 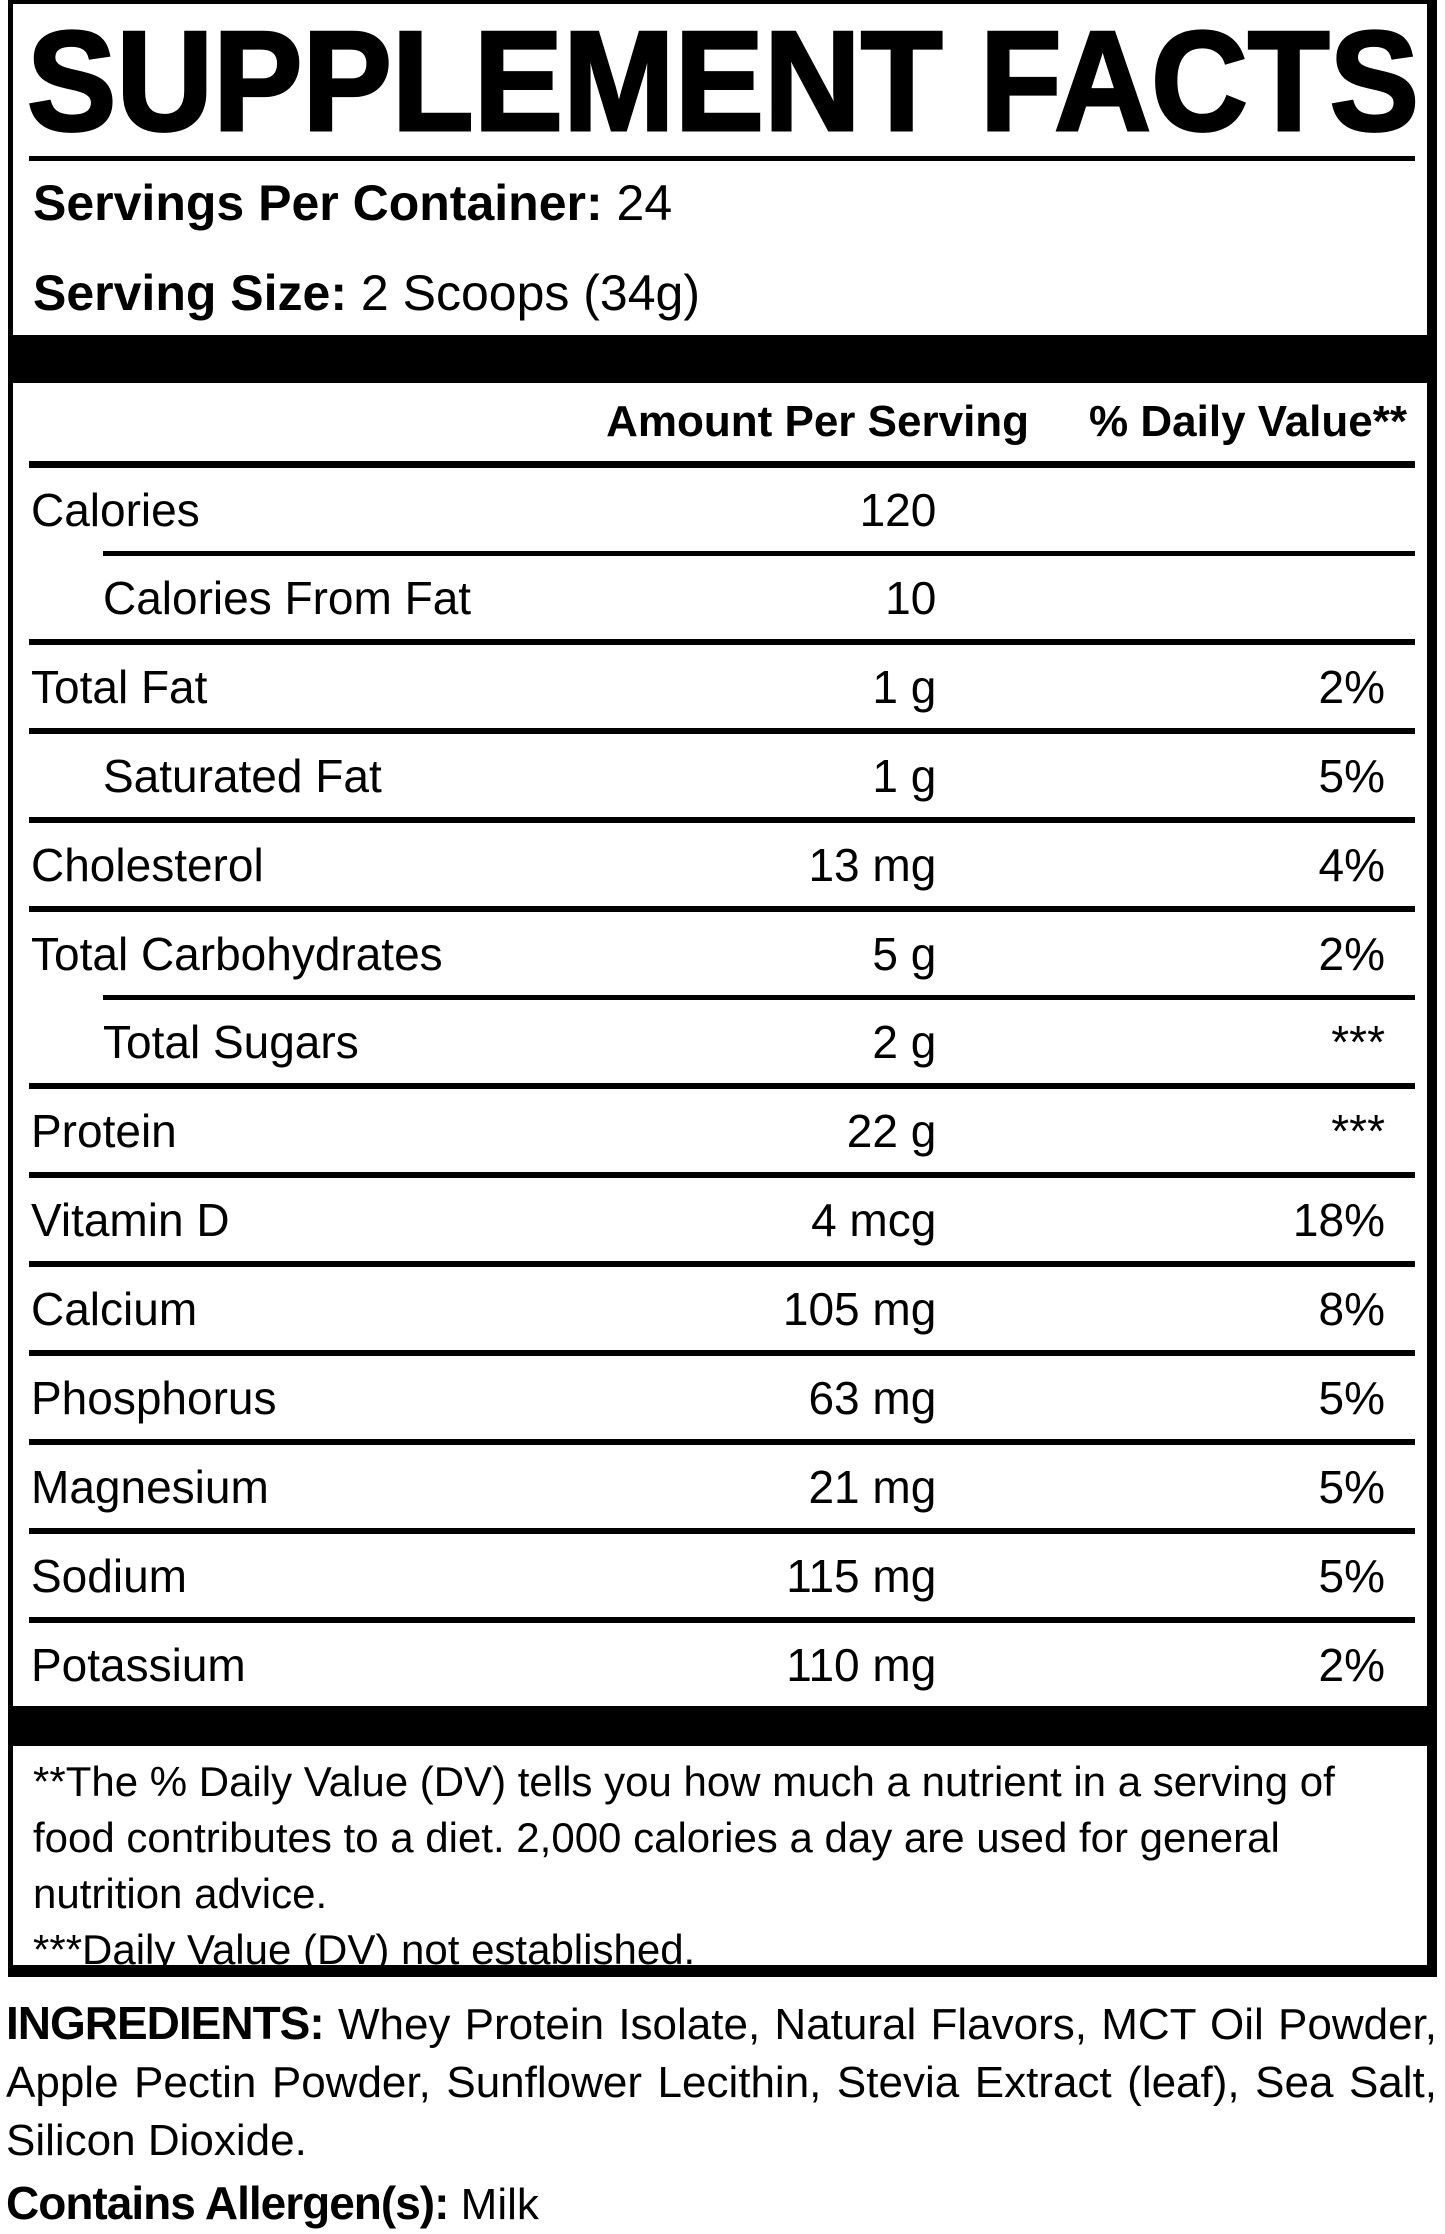 I want to click on panel-title-wrap: SUPPLEMENT FACTS, so click(x=723, y=82).